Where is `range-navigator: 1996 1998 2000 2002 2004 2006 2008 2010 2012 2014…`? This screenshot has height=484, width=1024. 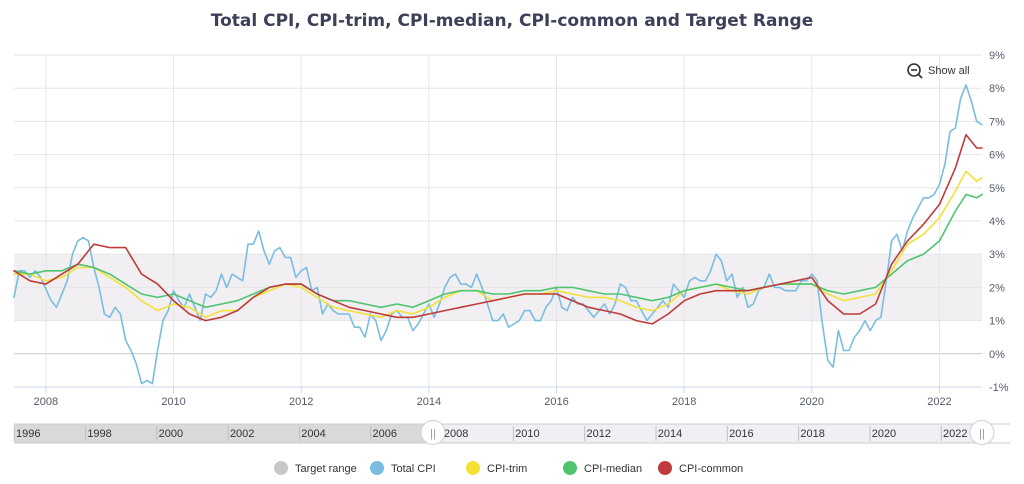
range-navigator: 1996 1998 2000 2002 2004 2006 2008 2010 2012 2014… is located at coordinates (511, 432).